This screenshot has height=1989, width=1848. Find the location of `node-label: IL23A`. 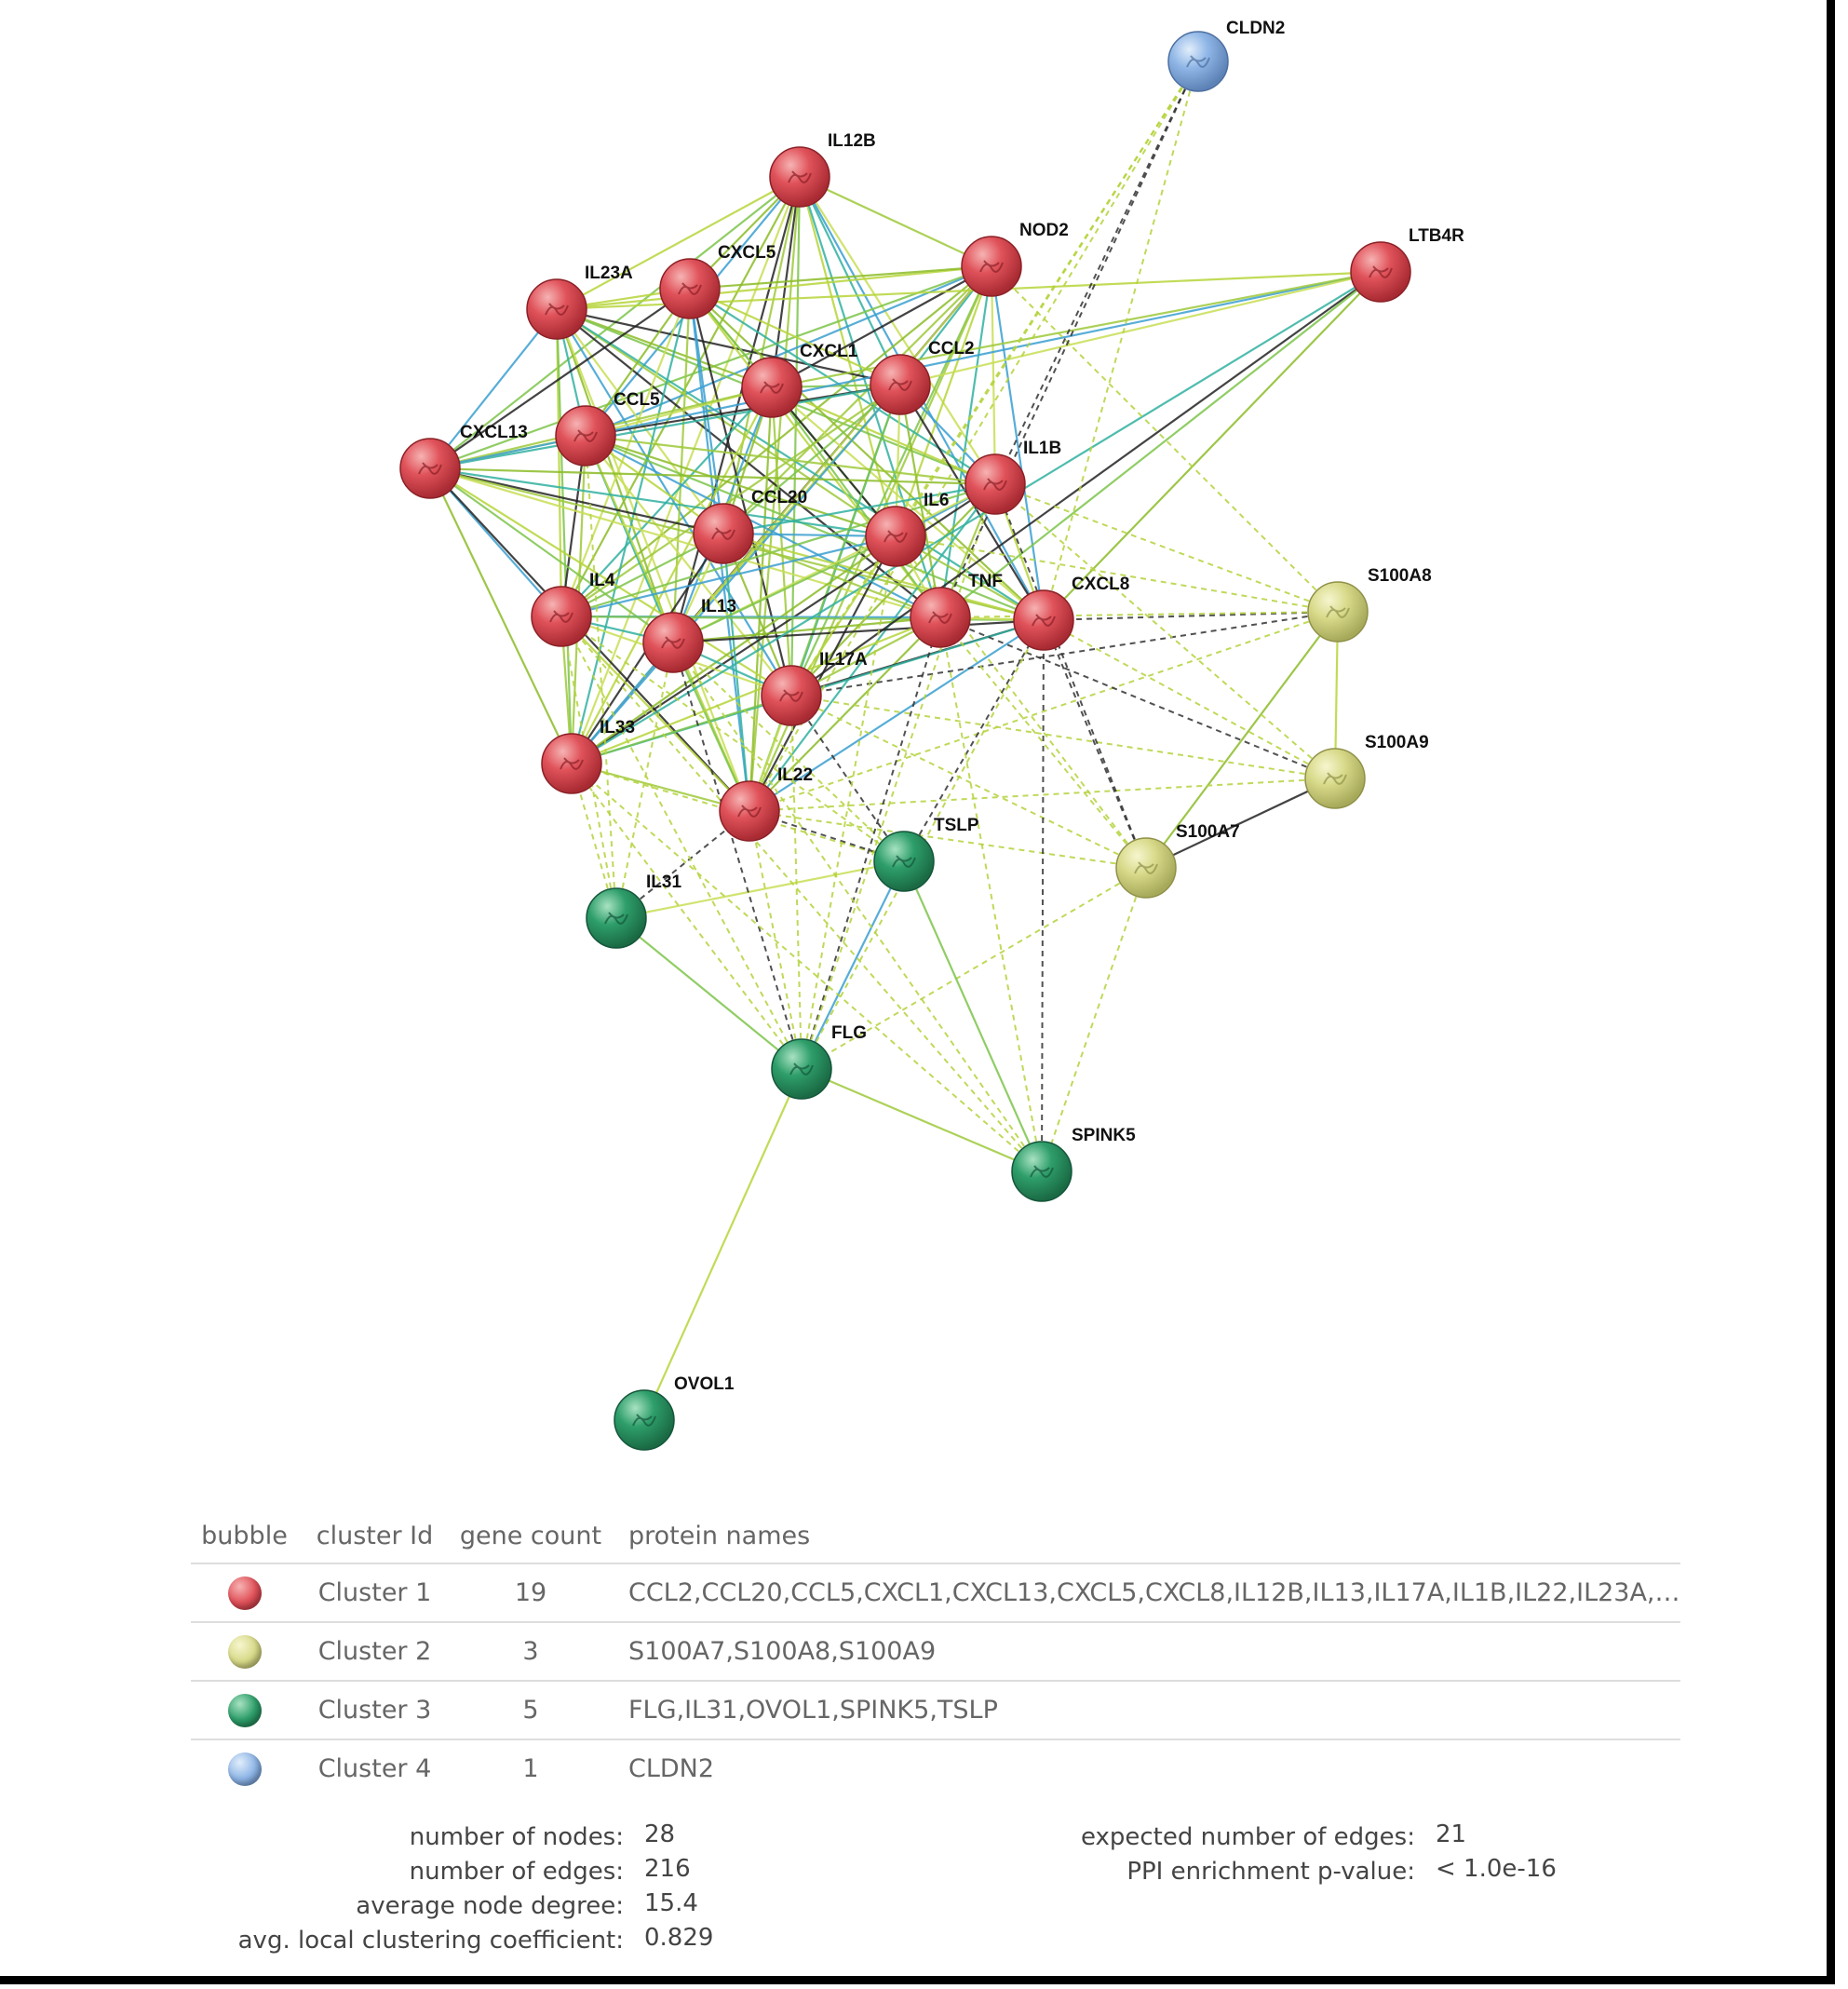

node-label: IL23A is located at coordinates (609, 273).